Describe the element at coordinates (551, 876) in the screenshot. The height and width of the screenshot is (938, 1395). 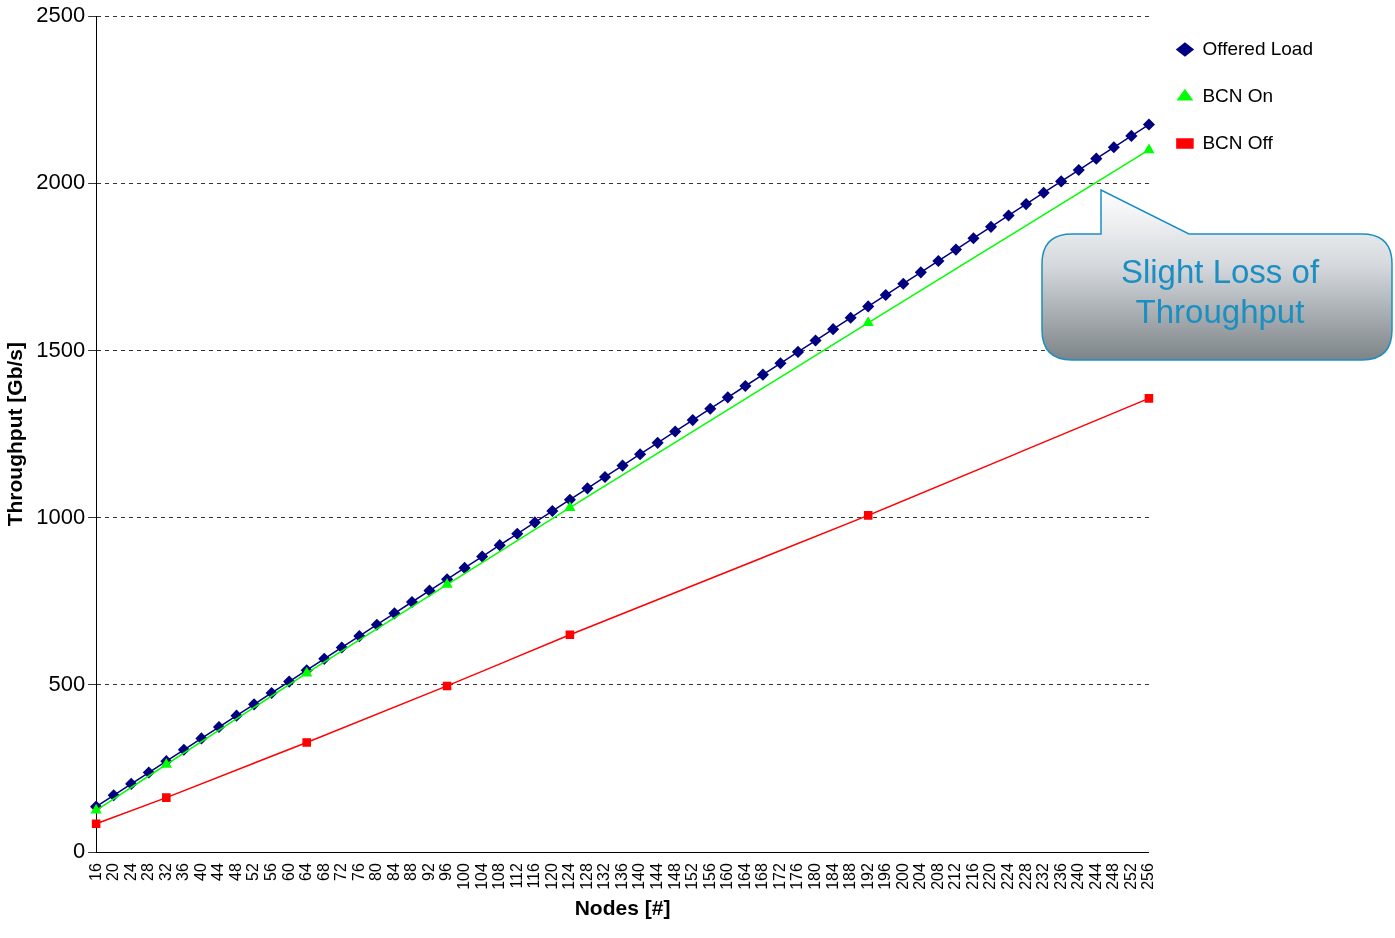
I see `x-tick-label: 120` at that location.